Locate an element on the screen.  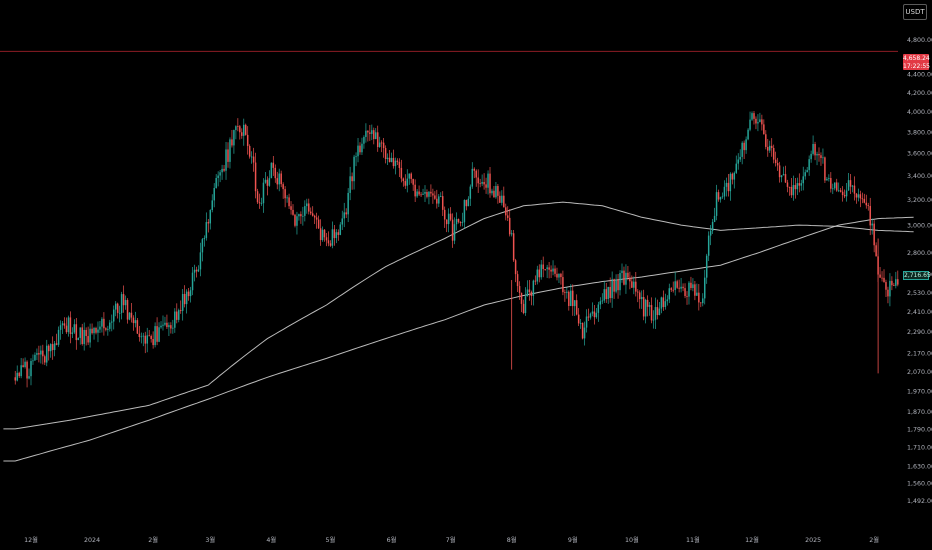
y-tick-label: 2,290.00 is located at coordinates (919, 332).